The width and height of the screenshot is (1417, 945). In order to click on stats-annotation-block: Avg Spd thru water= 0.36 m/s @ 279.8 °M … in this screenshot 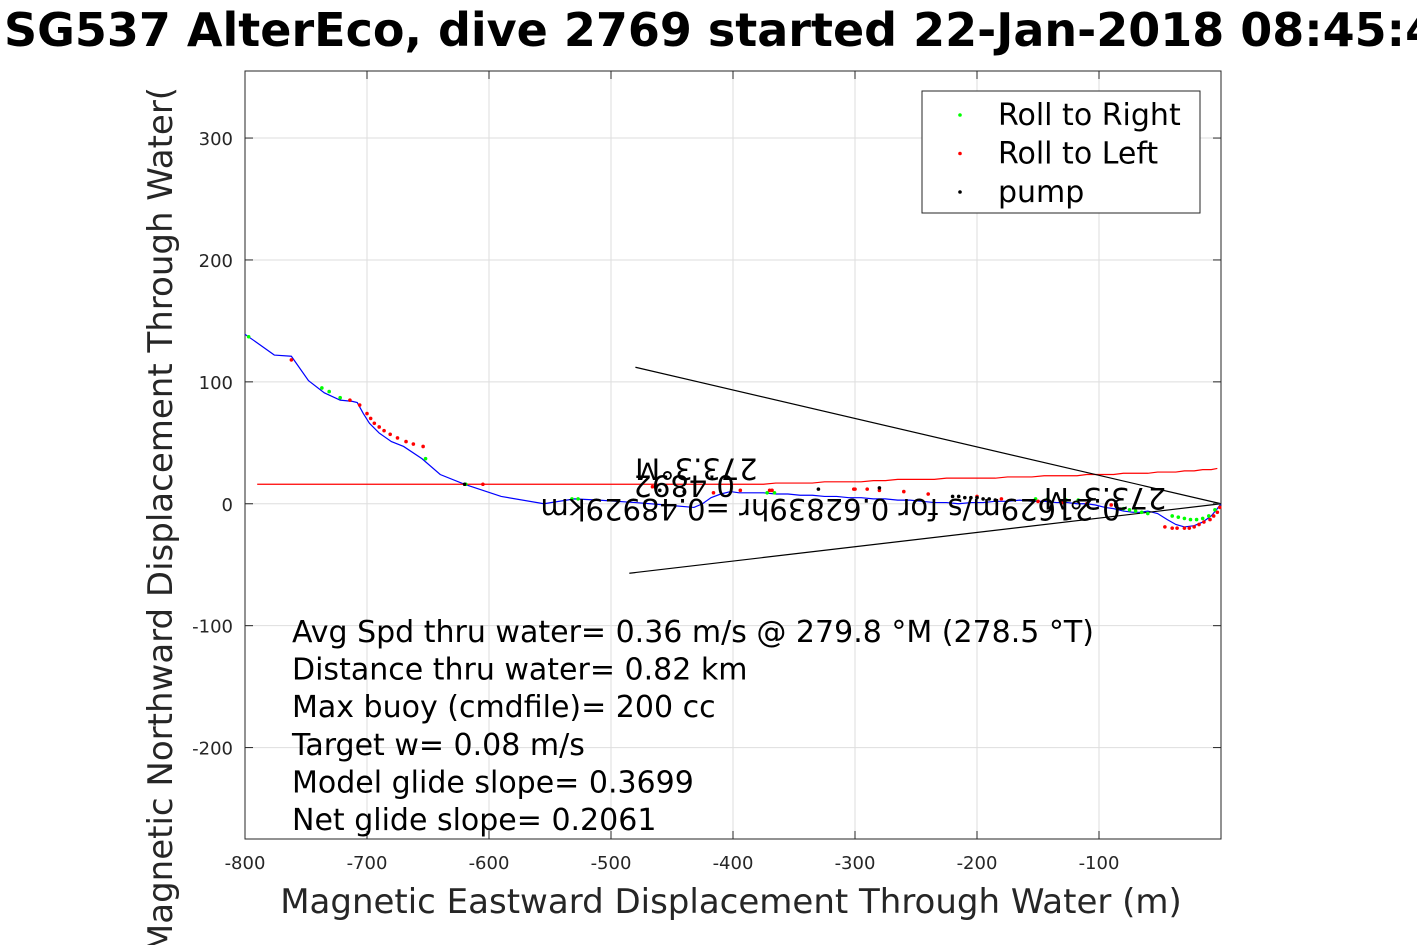, I will do `click(692, 726)`.